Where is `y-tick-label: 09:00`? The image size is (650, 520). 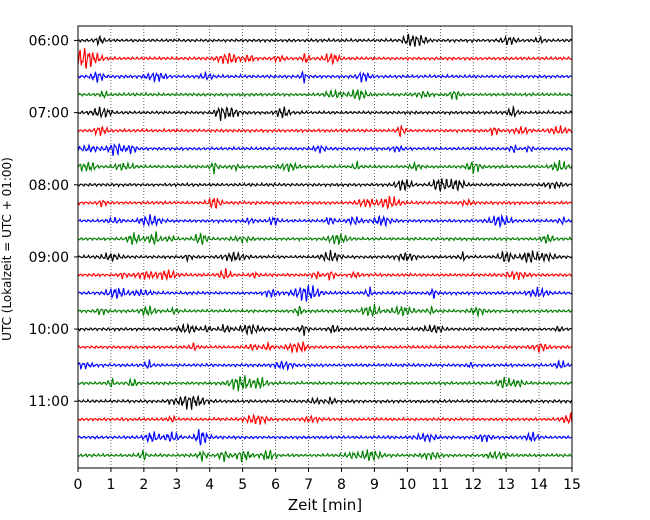 y-tick-label: 09:00 is located at coordinates (49, 258).